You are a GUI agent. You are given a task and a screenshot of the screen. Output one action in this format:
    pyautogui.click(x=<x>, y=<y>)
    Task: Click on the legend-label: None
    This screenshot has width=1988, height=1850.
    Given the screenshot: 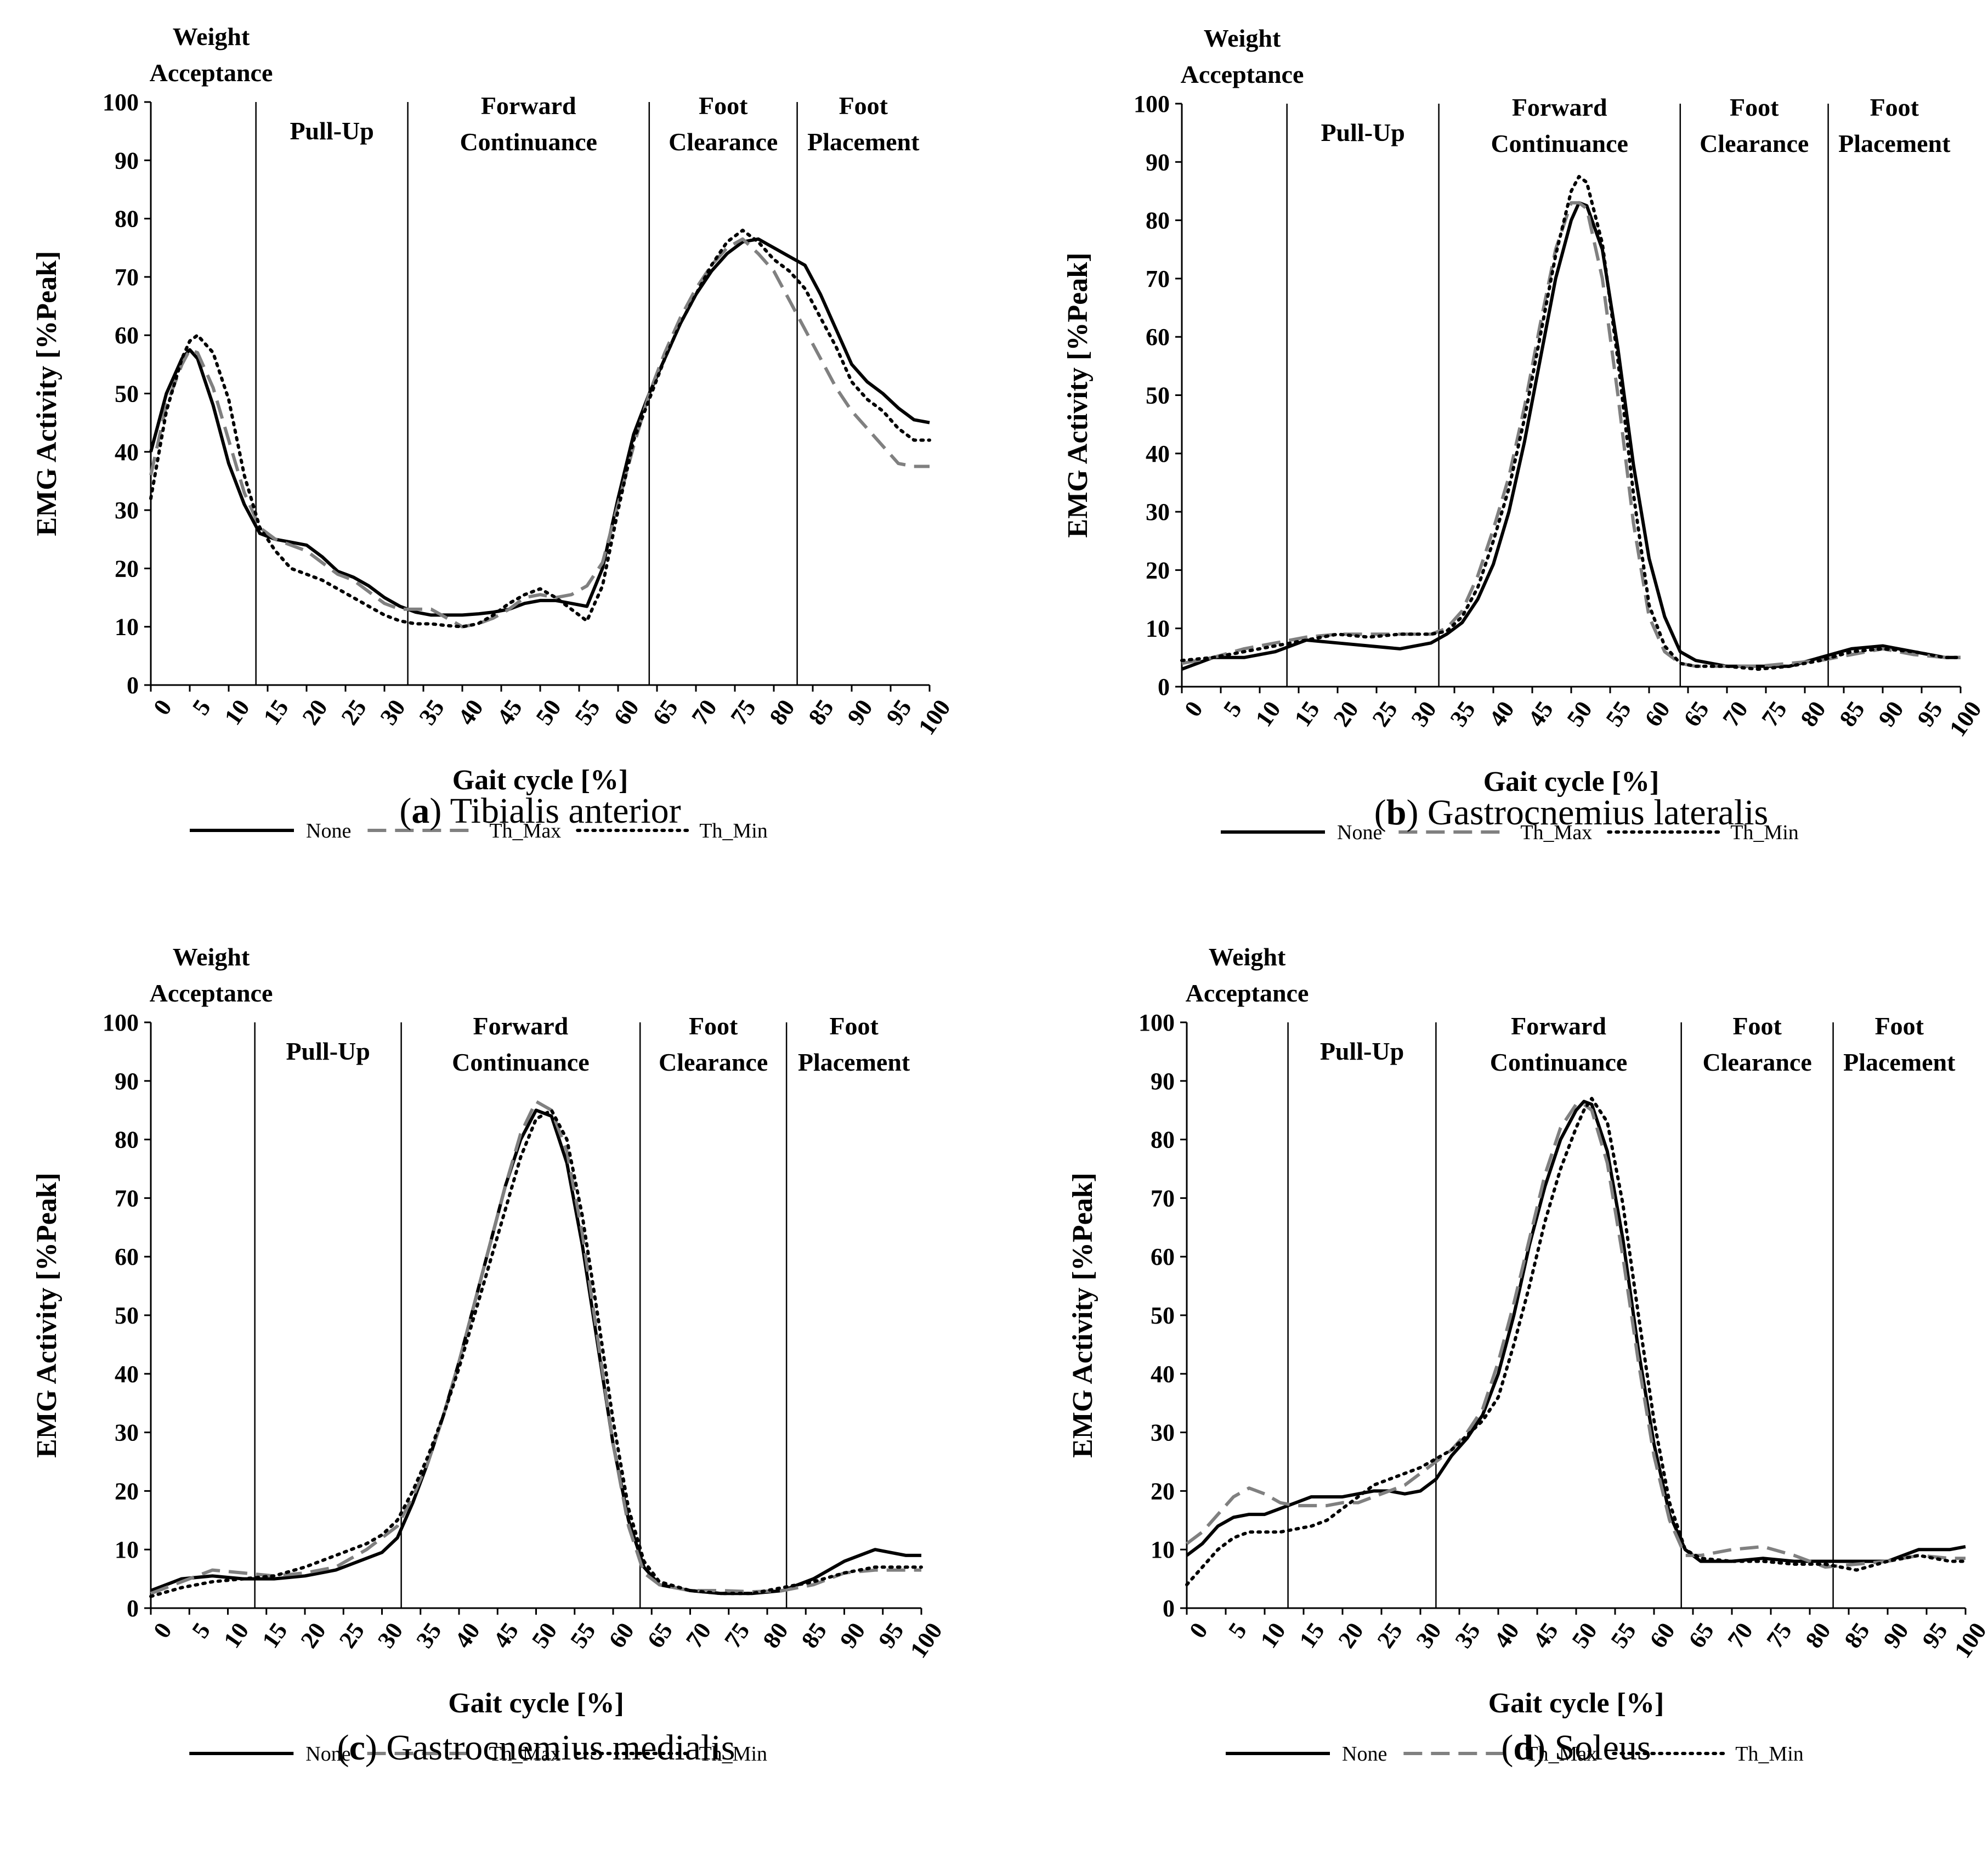 What is the action you would take?
    pyautogui.click(x=328, y=830)
    